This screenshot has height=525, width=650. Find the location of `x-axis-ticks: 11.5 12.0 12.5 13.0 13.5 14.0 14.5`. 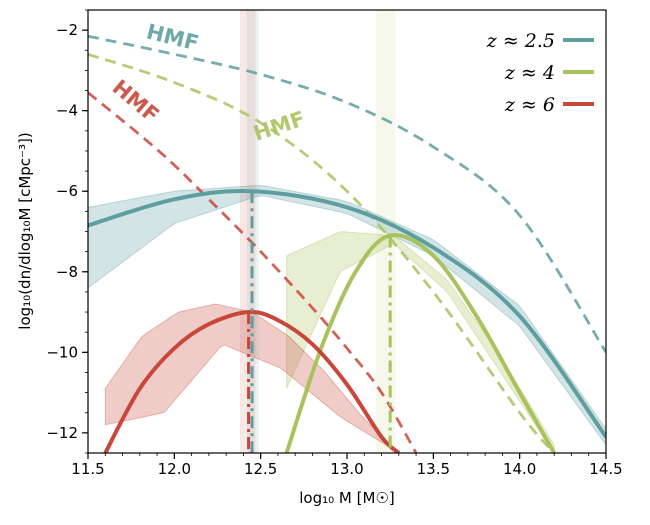

x-axis-ticks: 11.5 12.0 12.5 13.0 13.5 14.0 14.5 is located at coordinates (347, 465).